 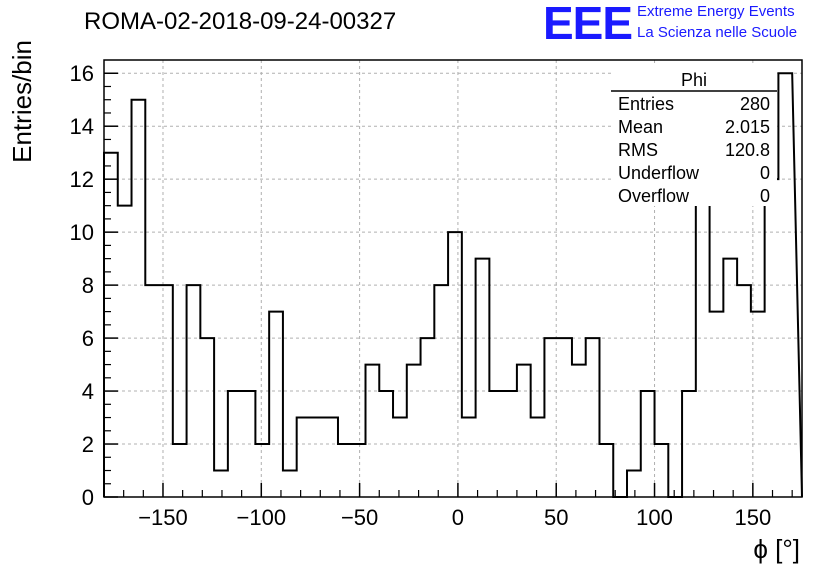 I want to click on y-tick-label: 6, so click(x=88, y=338).